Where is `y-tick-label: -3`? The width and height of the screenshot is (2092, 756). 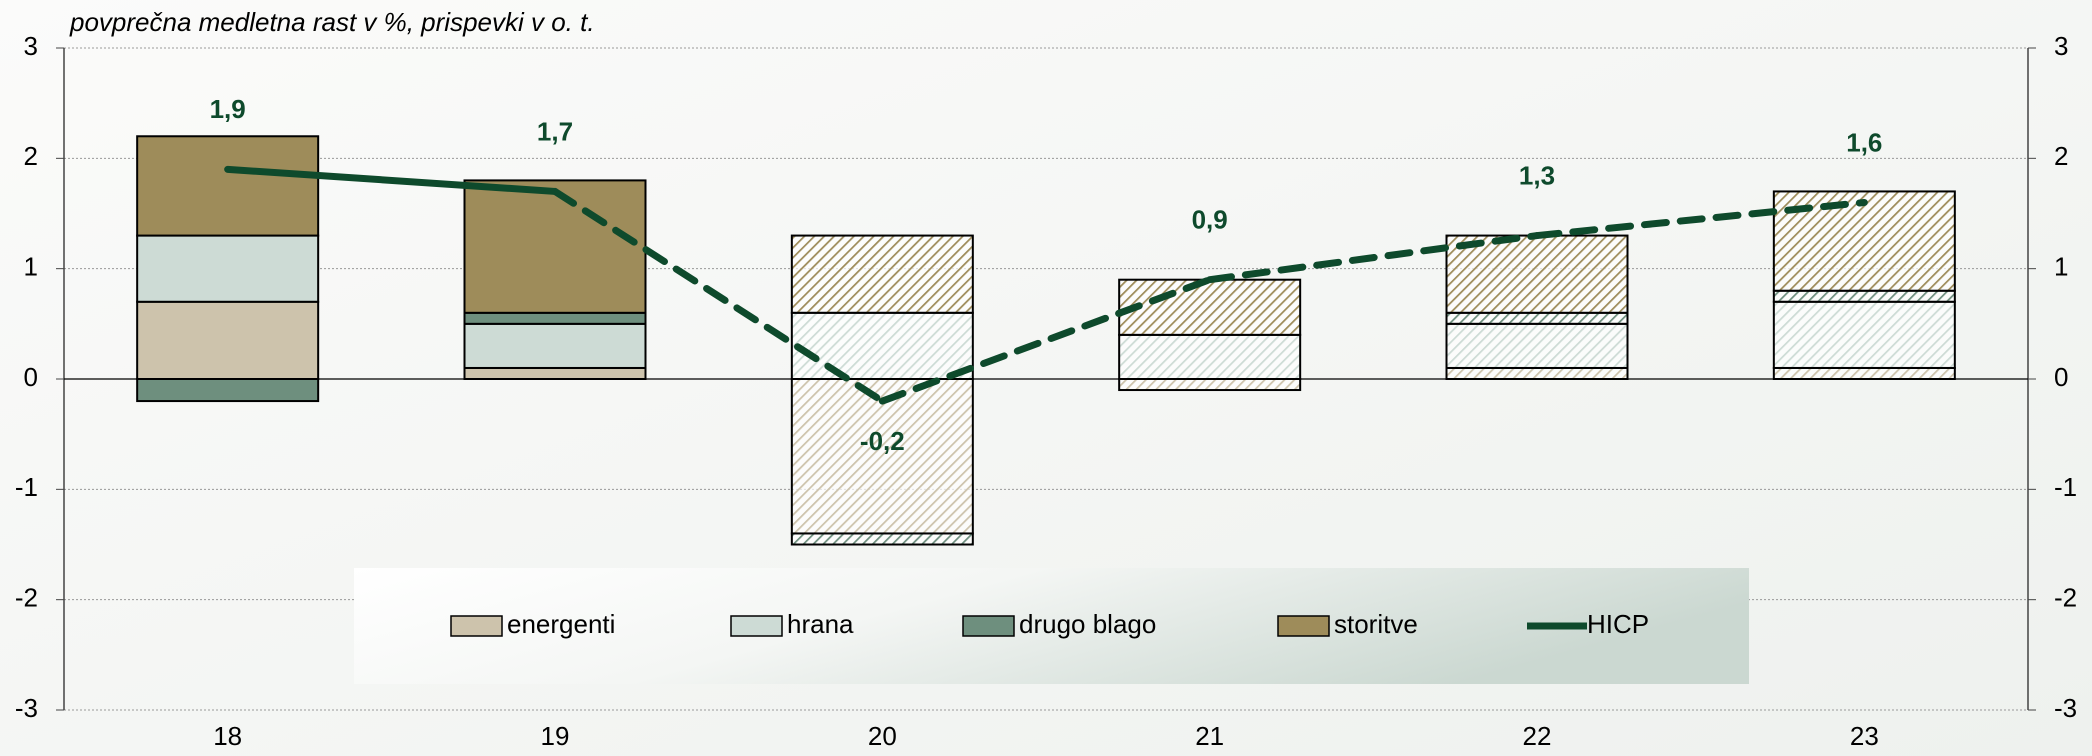
y-tick-label: -3 is located at coordinates (26, 708).